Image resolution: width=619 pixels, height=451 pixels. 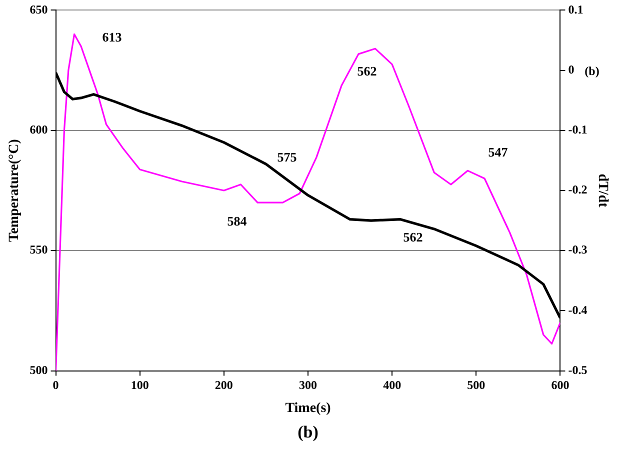 What do you see at coordinates (560, 385) in the screenshot?
I see `x-tick-label: 600` at bounding box center [560, 385].